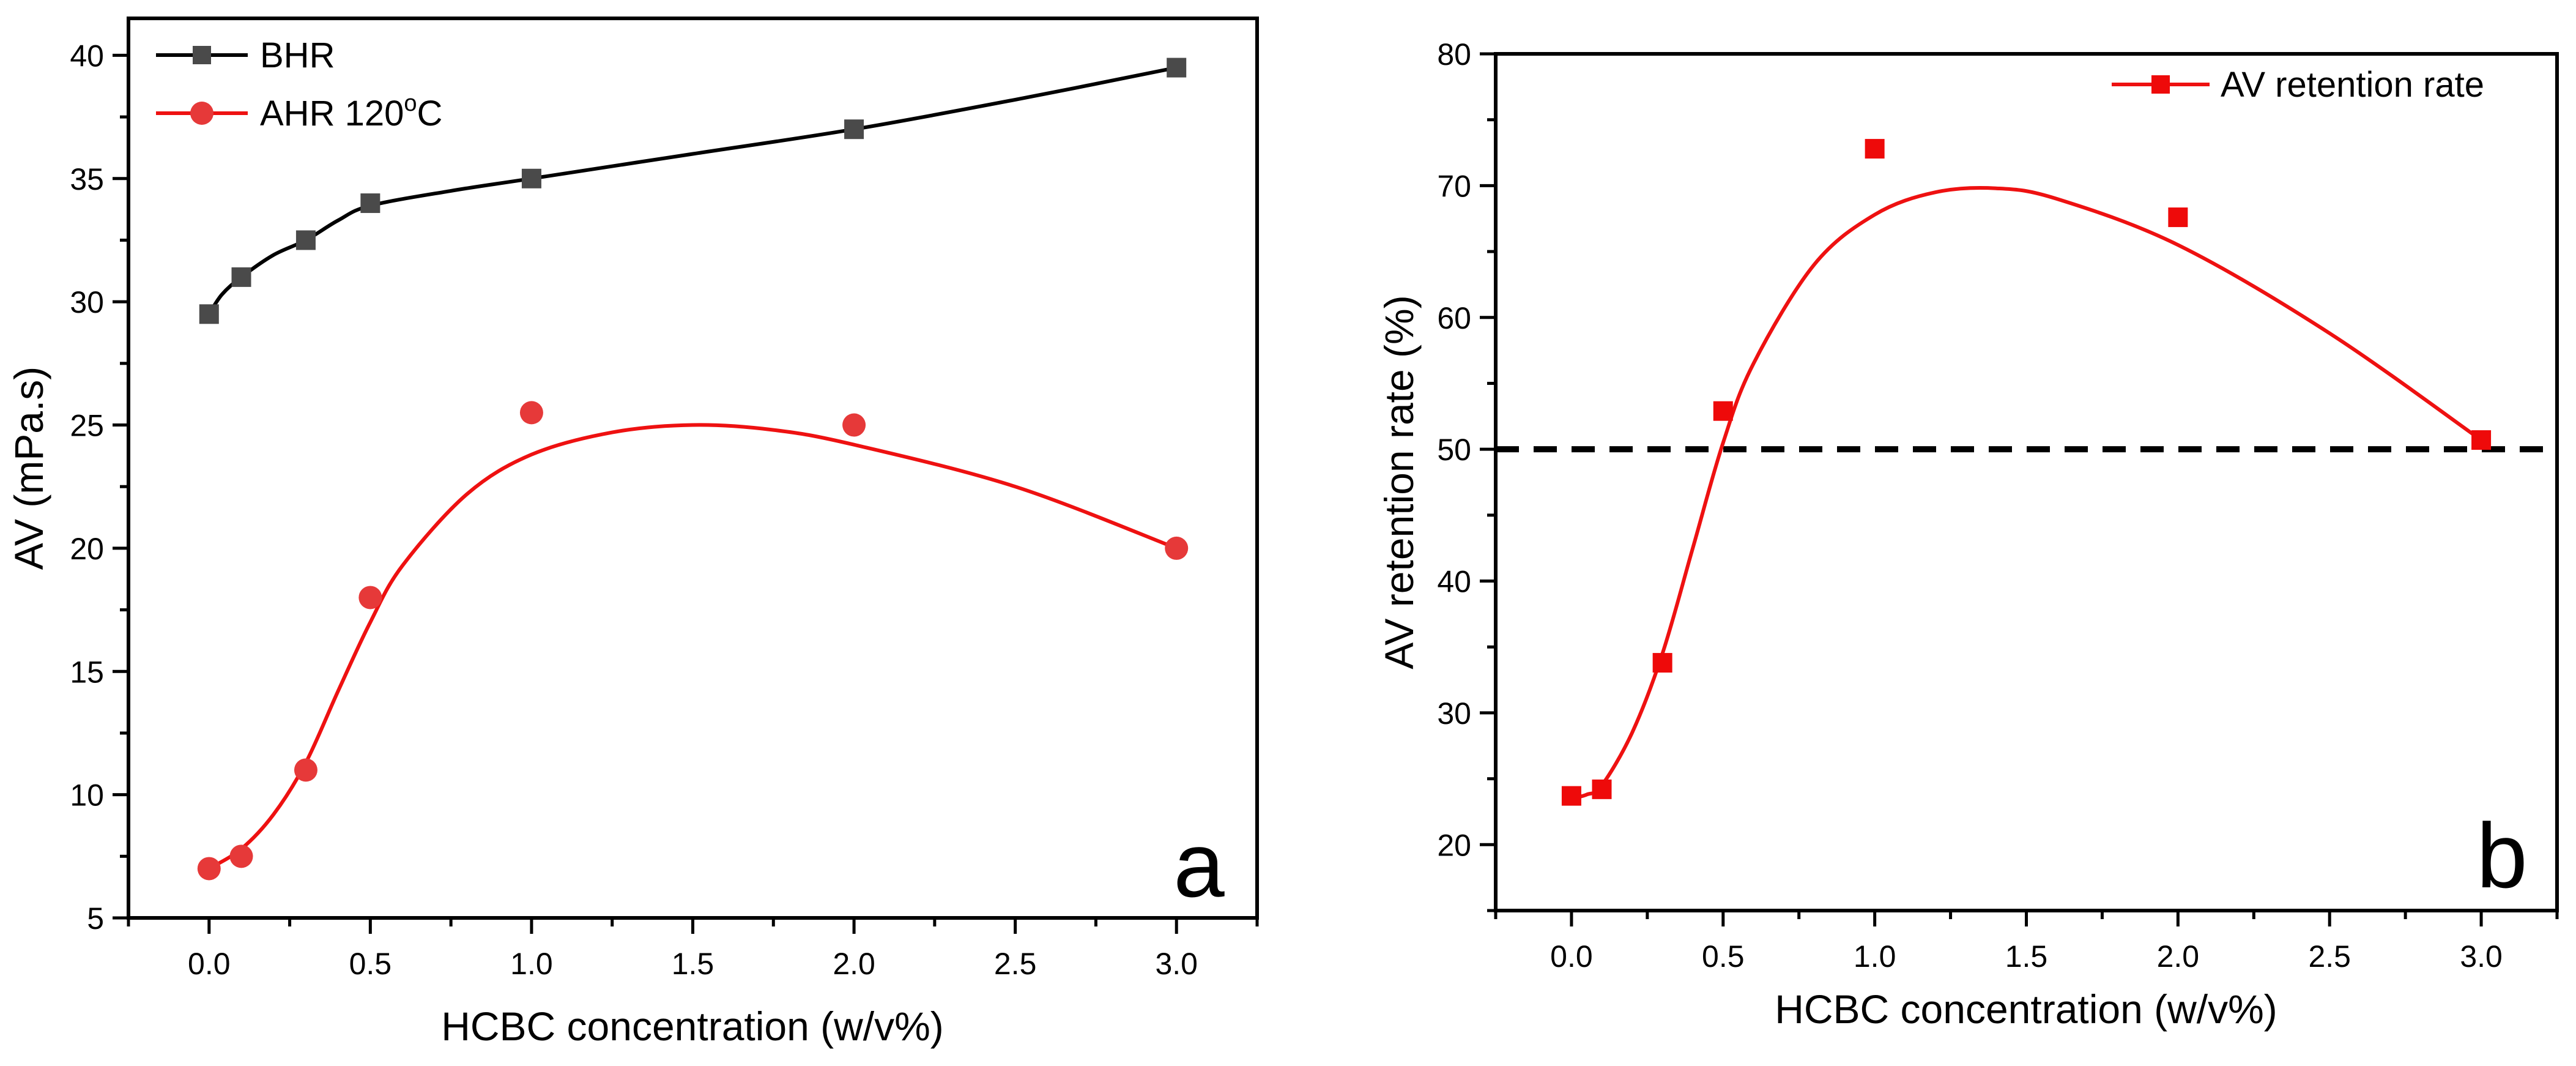 The height and width of the screenshot is (1066, 2576). Describe the element at coordinates (87, 302) in the screenshot. I see `panel-a-y-tick-label: 30` at that location.